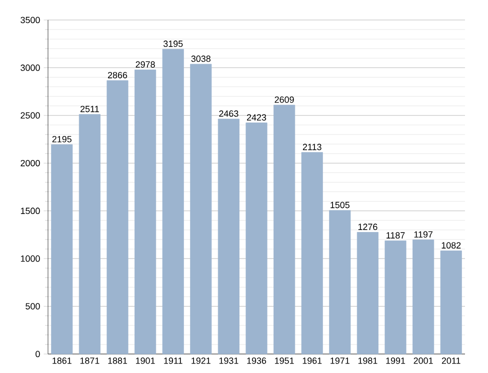  Describe the element at coordinates (228, 361) in the screenshot. I see `x-tick-label: 1931` at that location.